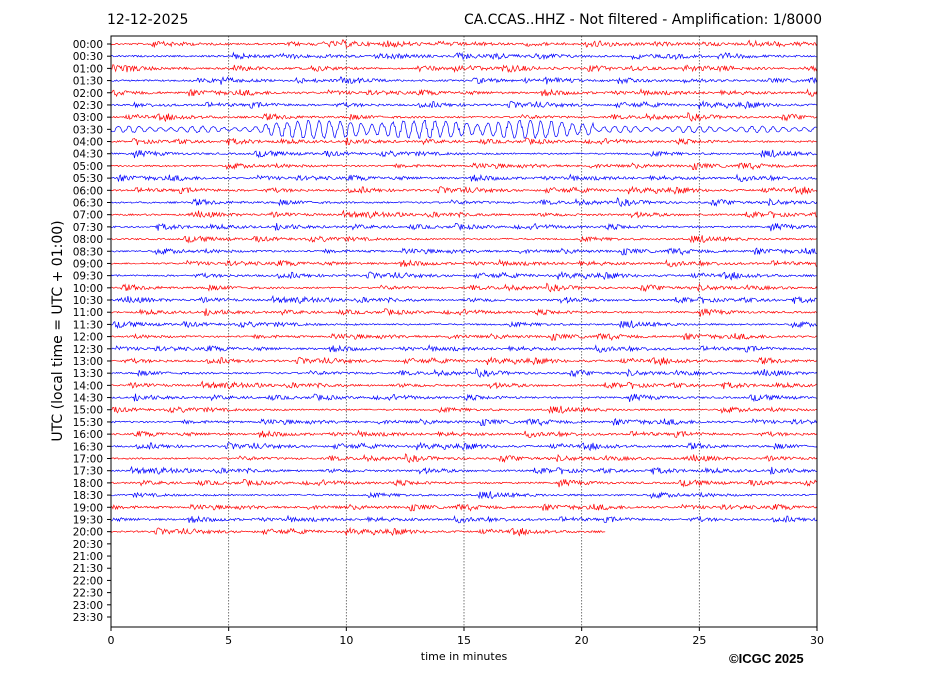 This screenshot has height=696, width=927. Describe the element at coordinates (88, 386) in the screenshot. I see `y-tick-label: 14:00` at that location.